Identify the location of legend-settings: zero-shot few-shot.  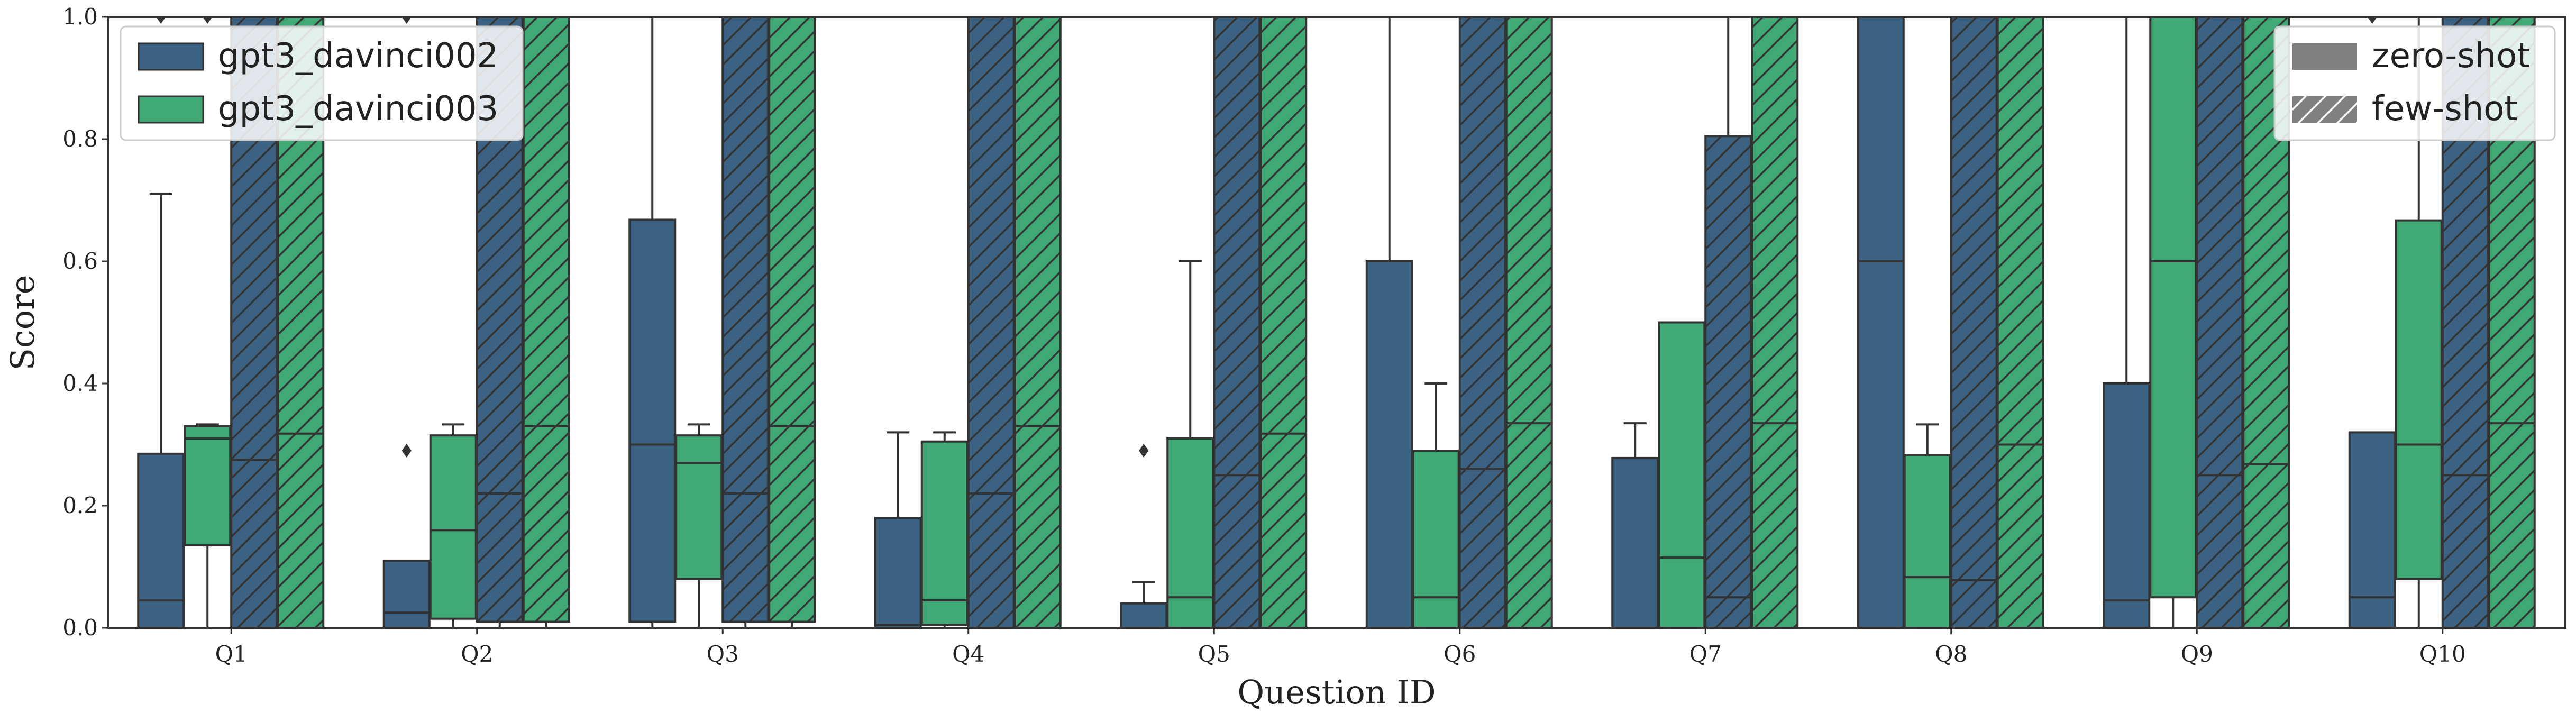
(2414, 83).